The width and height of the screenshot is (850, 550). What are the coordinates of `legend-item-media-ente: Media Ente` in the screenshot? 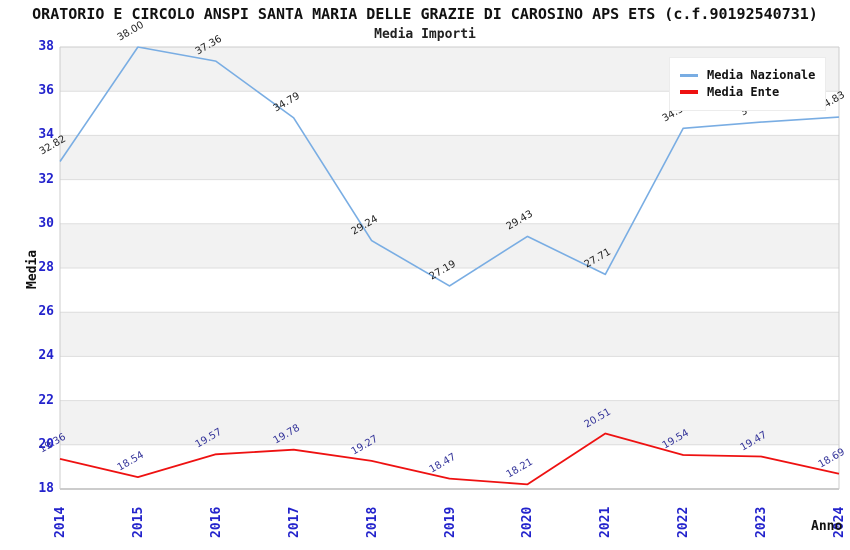 It's located at (747, 92).